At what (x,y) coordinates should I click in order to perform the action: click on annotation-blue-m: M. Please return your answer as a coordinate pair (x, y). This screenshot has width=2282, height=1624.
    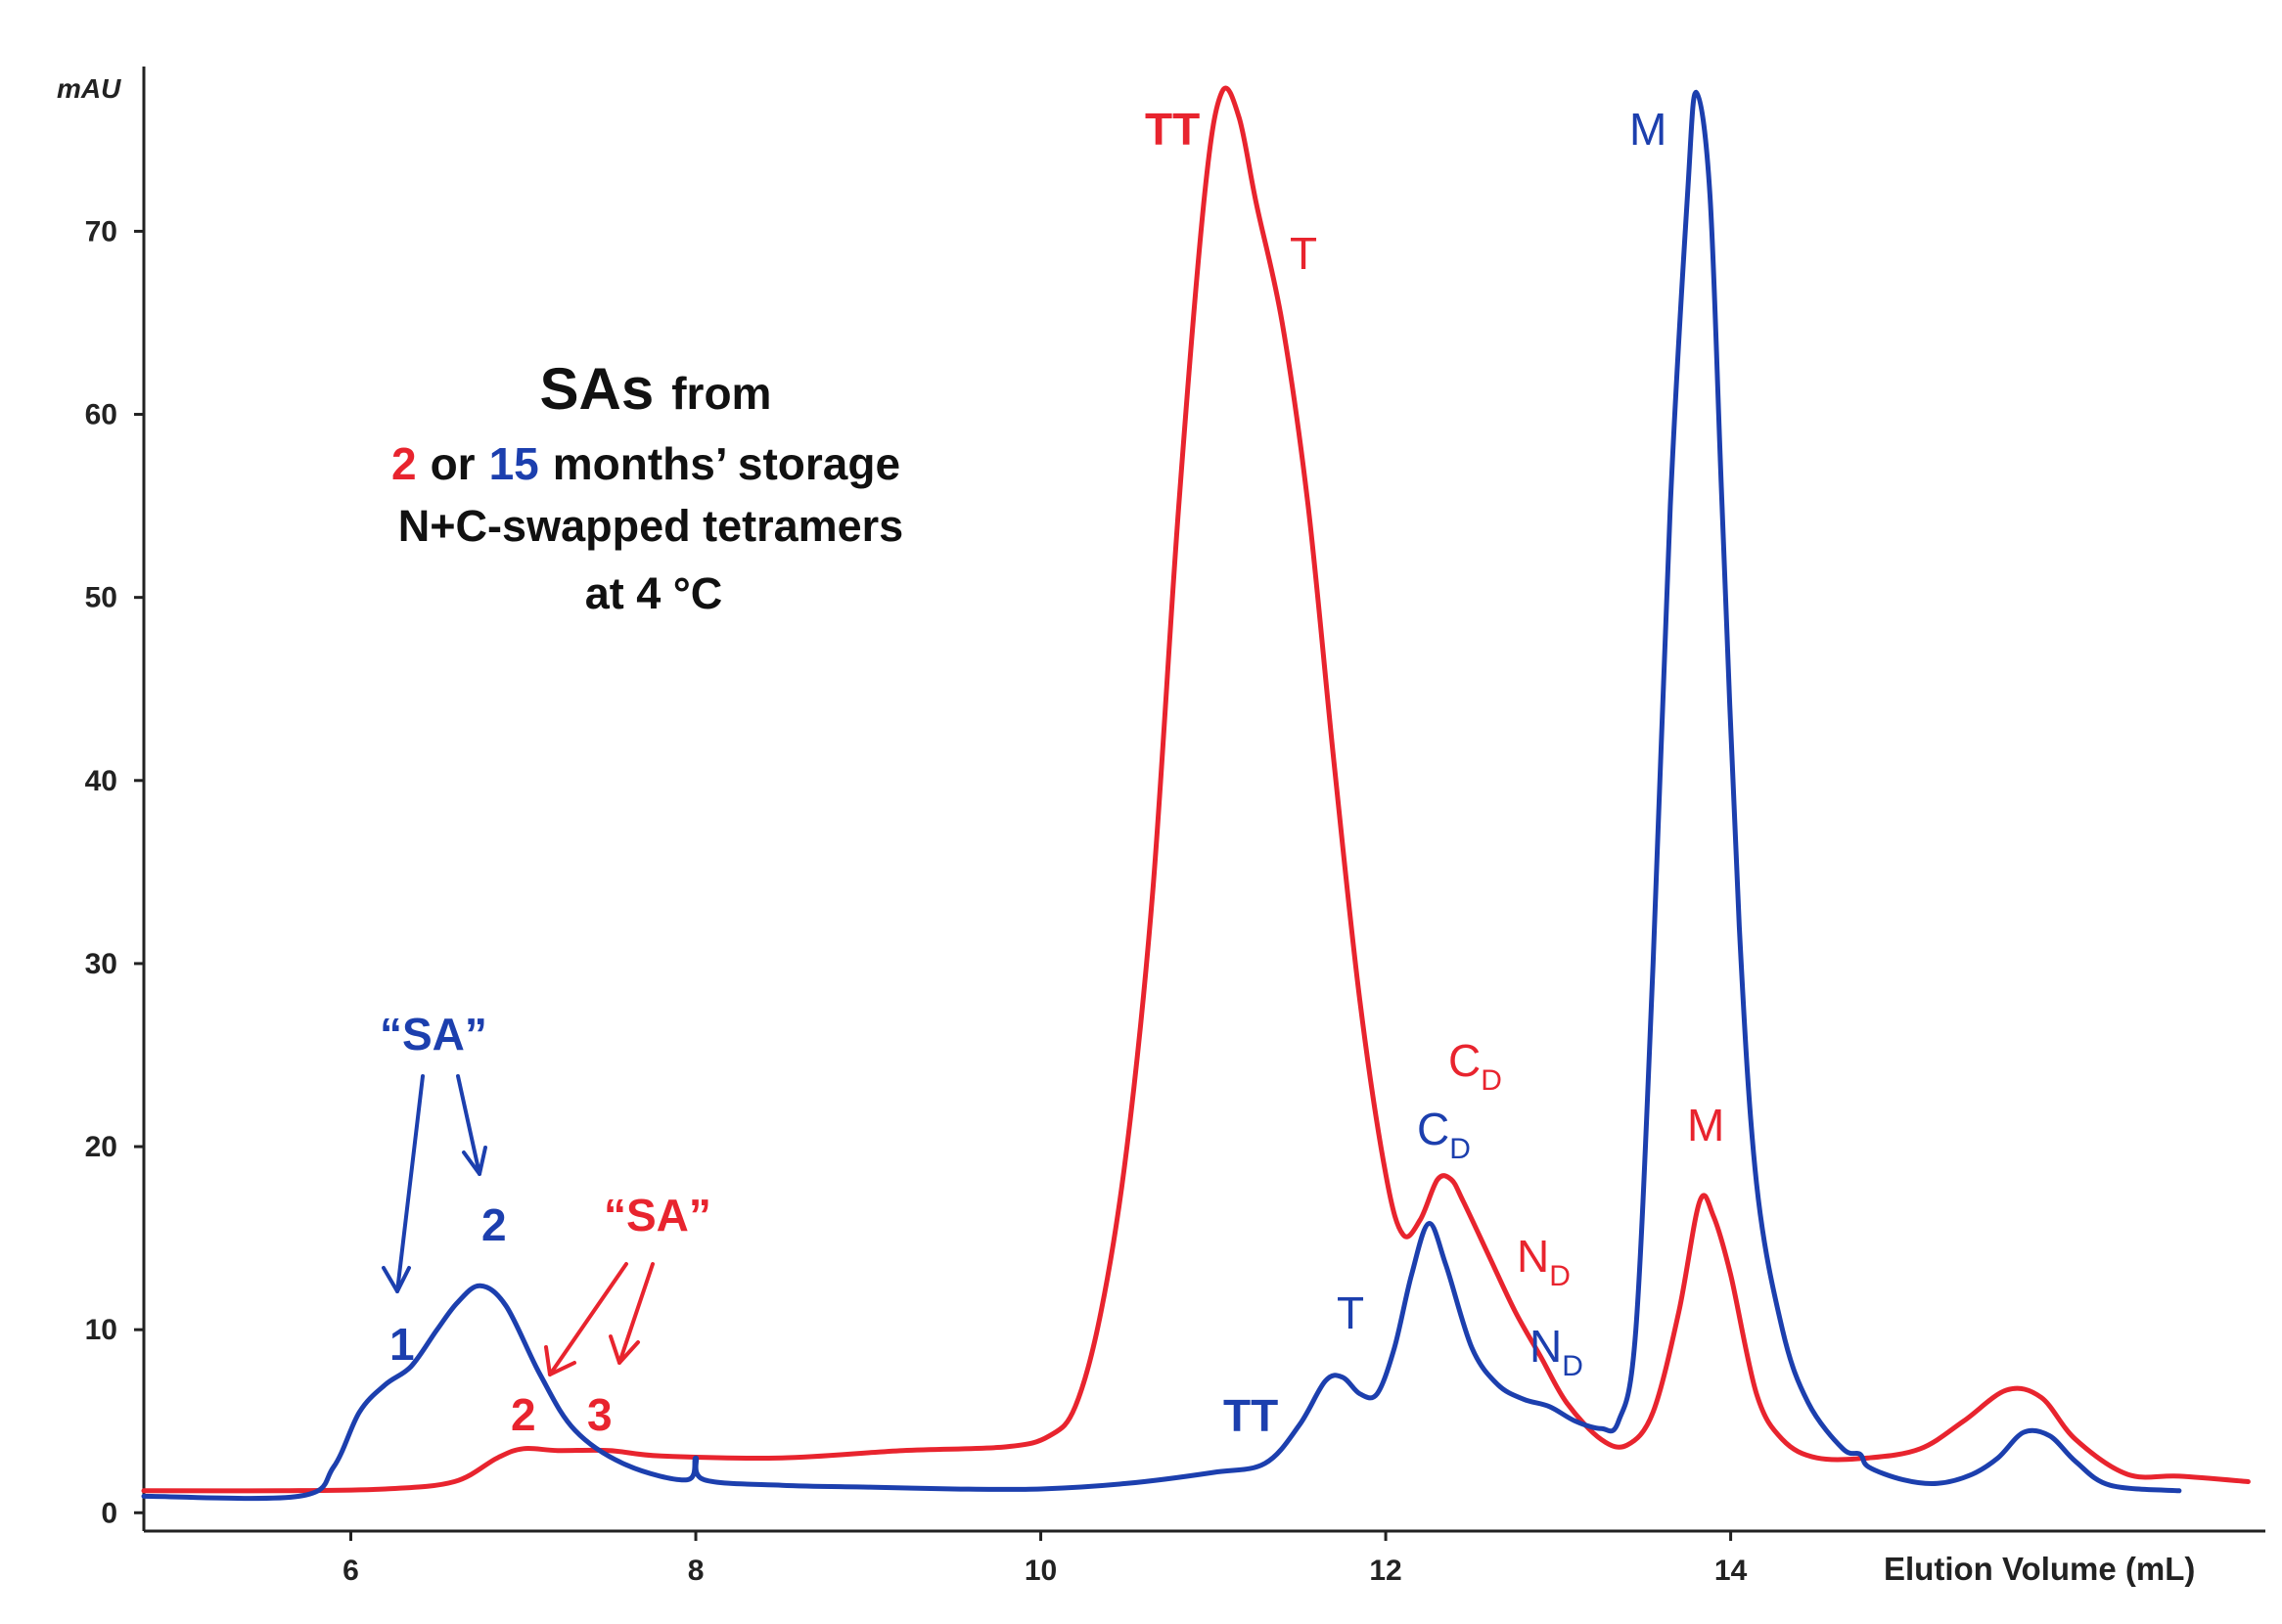
    Looking at the image, I should click on (1648, 129).